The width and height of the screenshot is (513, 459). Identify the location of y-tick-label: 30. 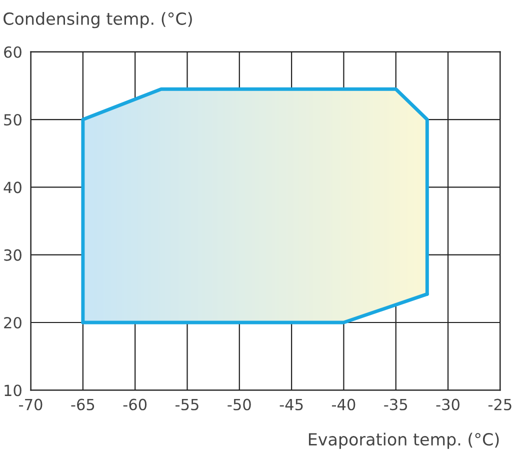
(13, 255).